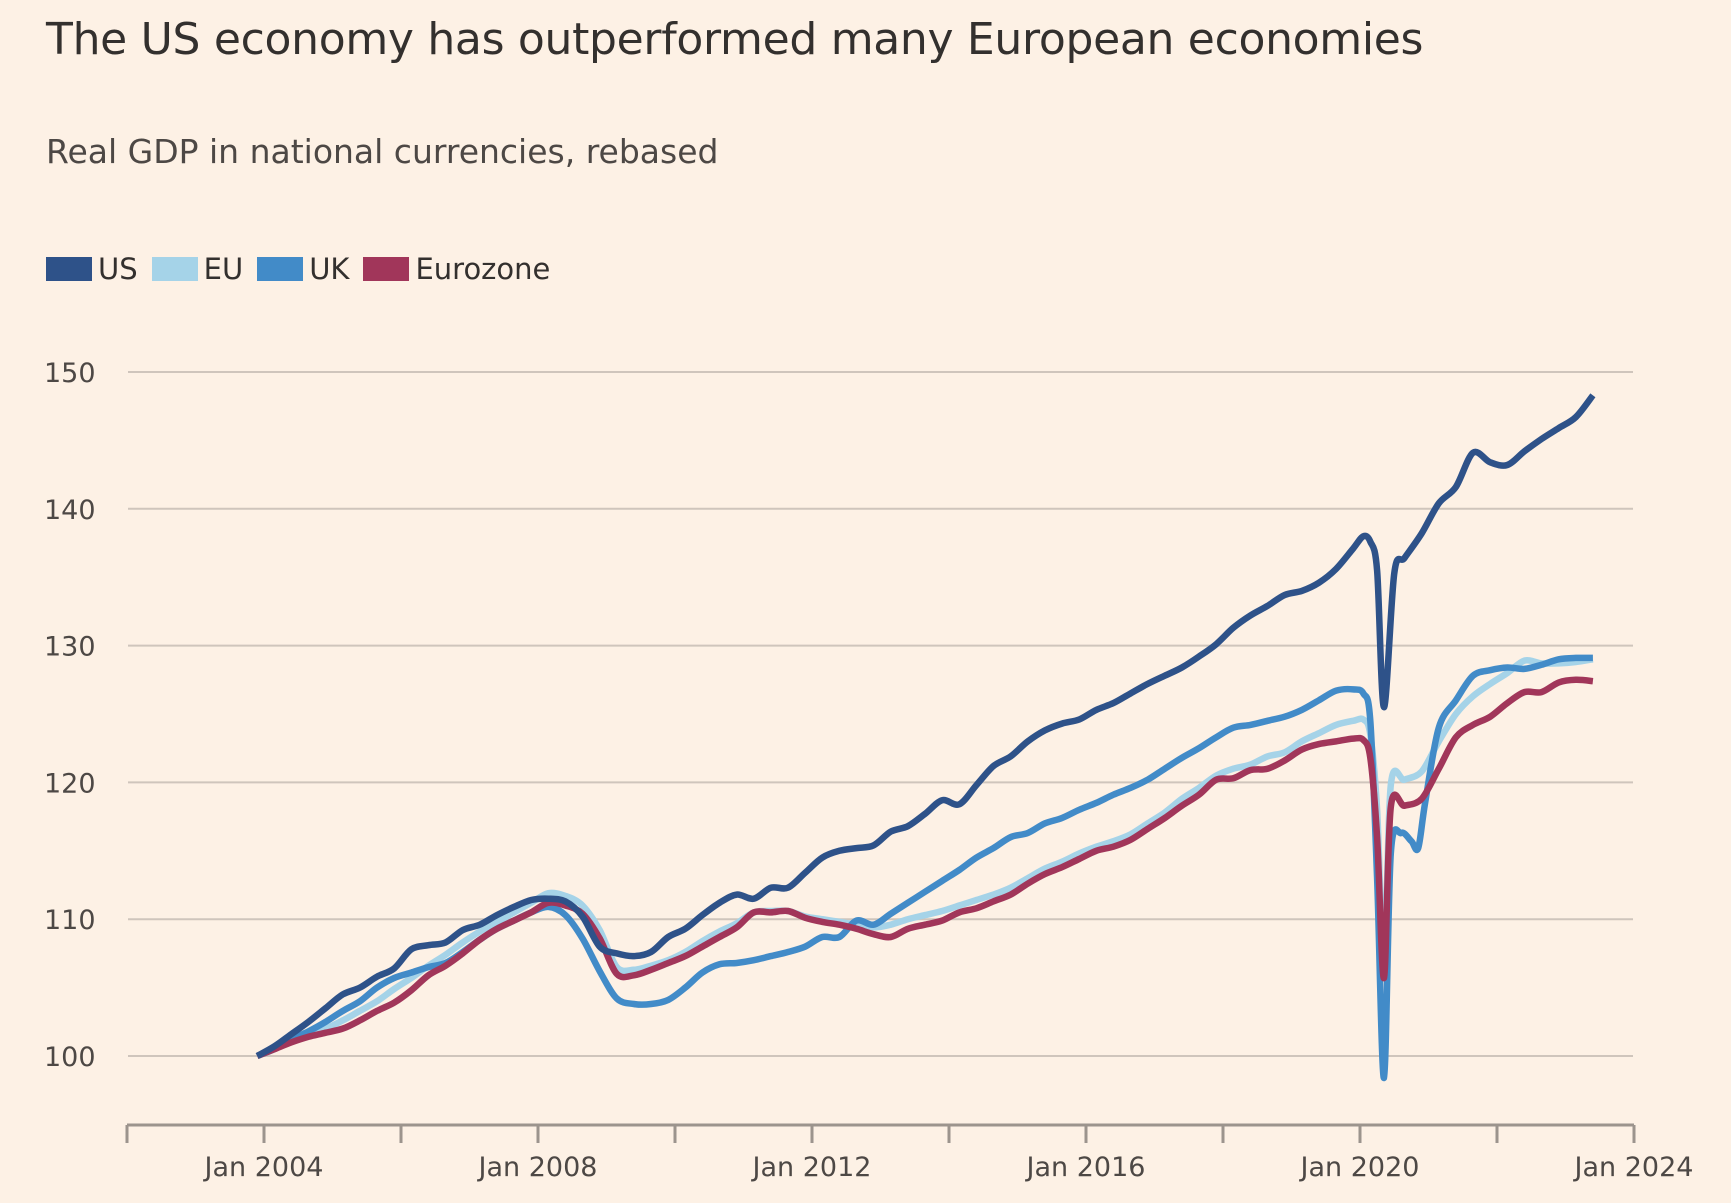 Image resolution: width=1731 pixels, height=1203 pixels. What do you see at coordinates (386, 269) in the screenshot?
I see `legend-swatch-eurozone` at bounding box center [386, 269].